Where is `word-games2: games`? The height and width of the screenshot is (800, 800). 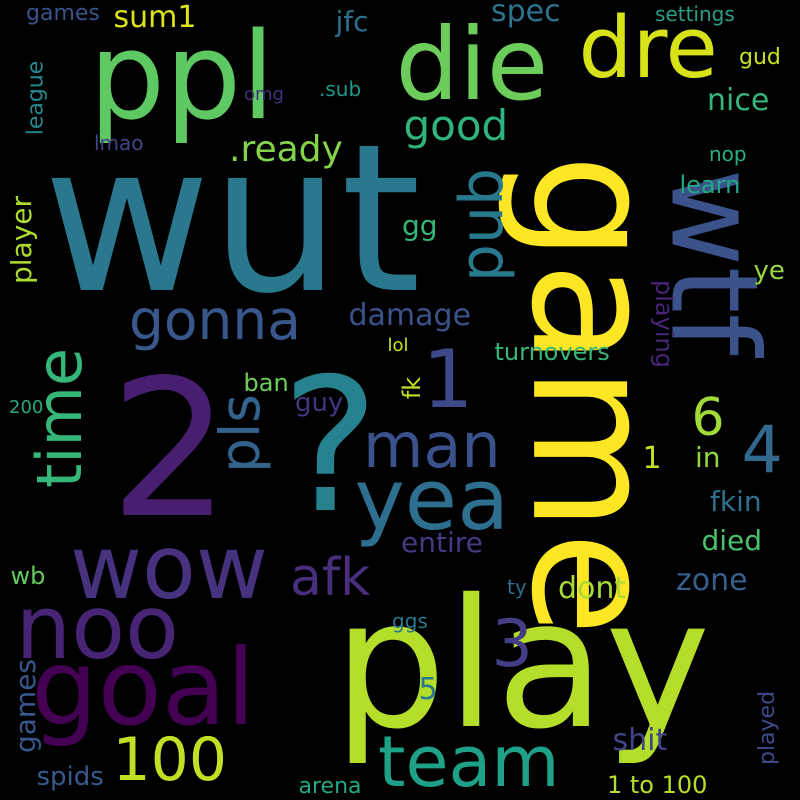
word-games2: games is located at coordinates (26, 706).